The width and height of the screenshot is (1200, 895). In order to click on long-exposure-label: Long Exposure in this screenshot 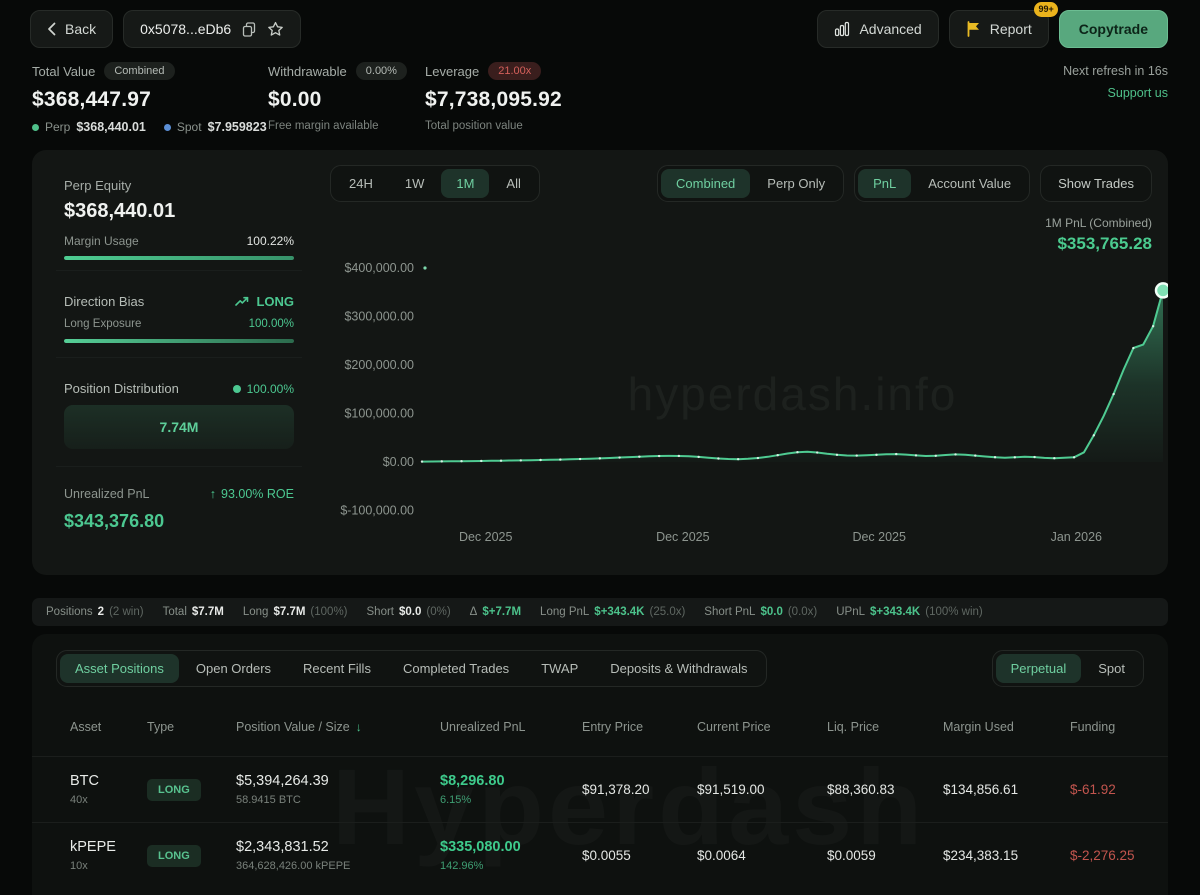, I will do `click(103, 324)`.